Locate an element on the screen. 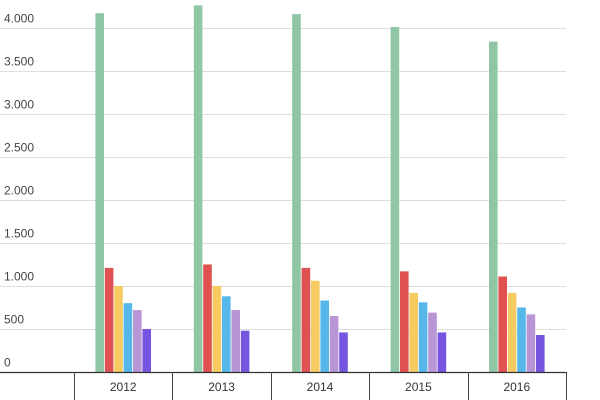 The height and width of the screenshot is (400, 600). y-tick-label: 1.000 is located at coordinates (19, 277).